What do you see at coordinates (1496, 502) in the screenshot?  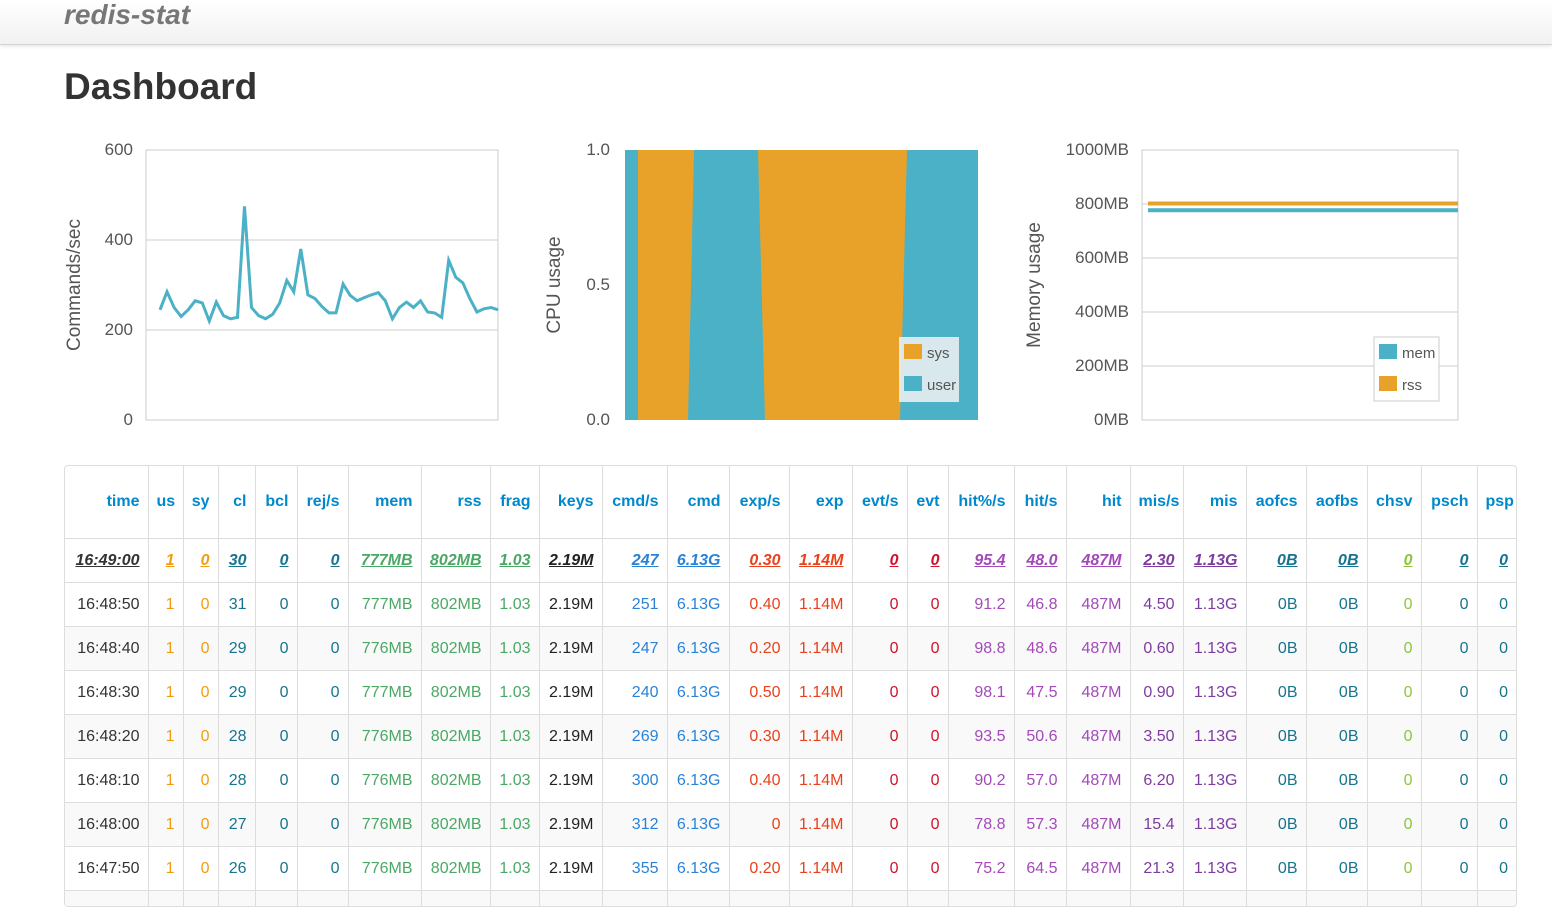 I see `column-header: psp` at bounding box center [1496, 502].